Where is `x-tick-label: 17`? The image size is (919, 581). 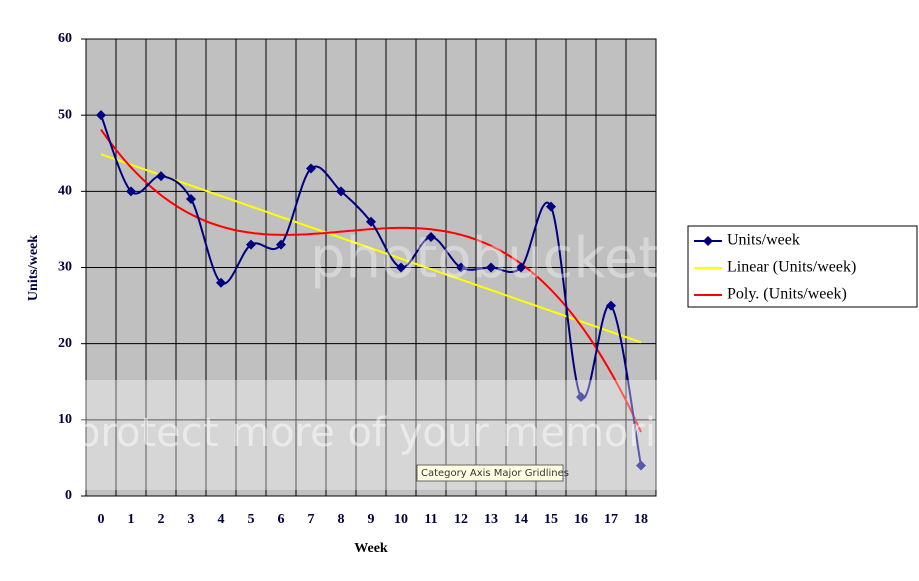
x-tick-label: 17 is located at coordinates (611, 519).